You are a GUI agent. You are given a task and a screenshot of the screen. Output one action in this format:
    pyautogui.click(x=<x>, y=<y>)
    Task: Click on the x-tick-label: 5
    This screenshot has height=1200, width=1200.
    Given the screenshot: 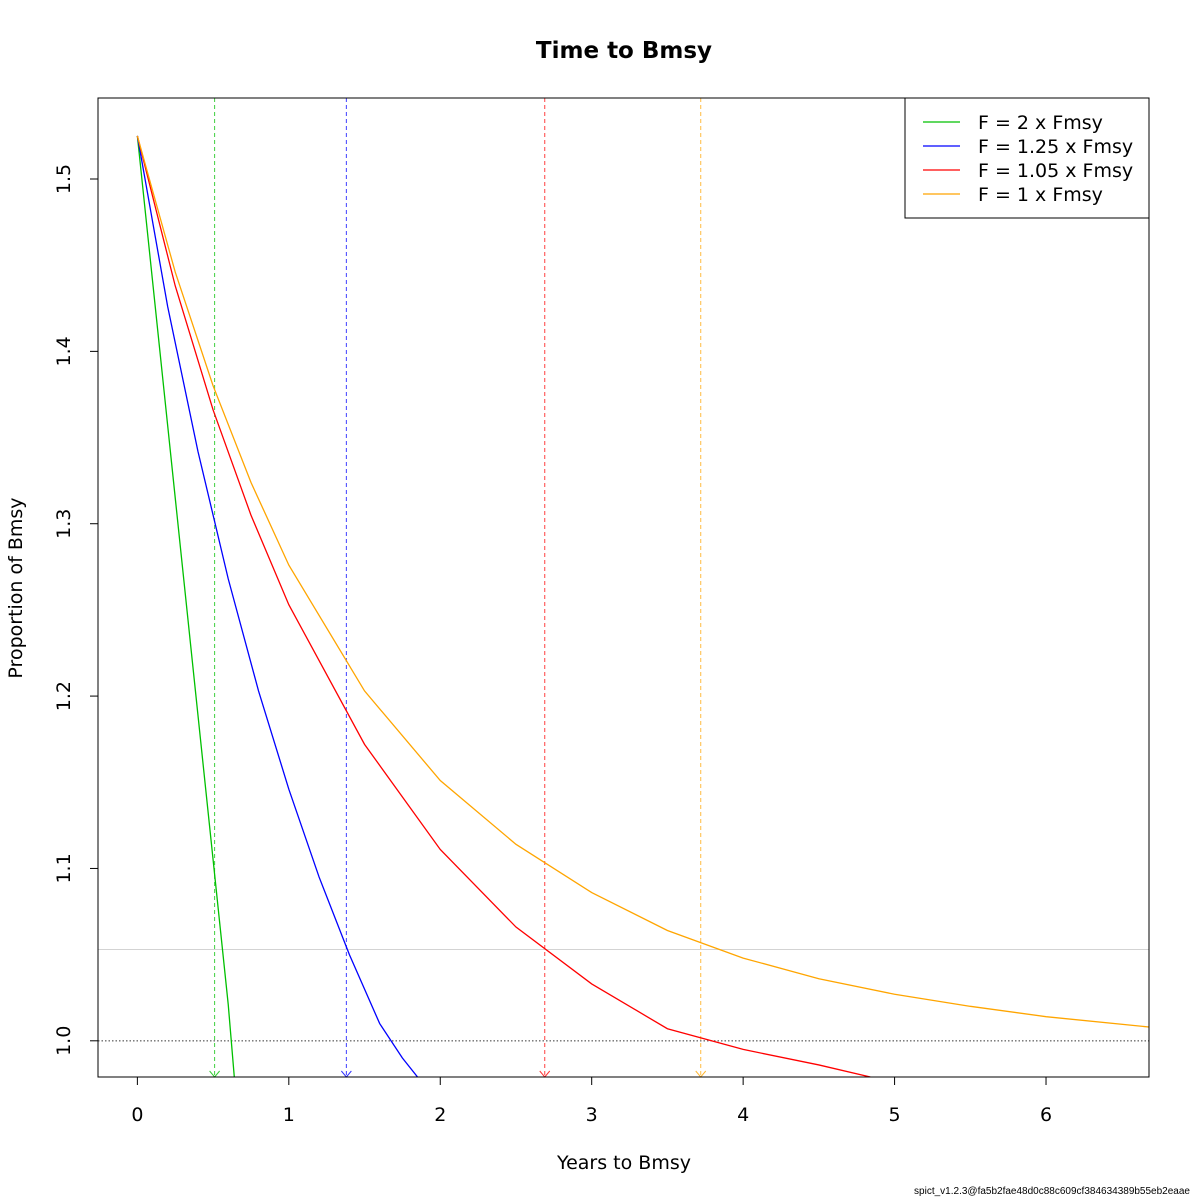 What is the action you would take?
    pyautogui.click(x=895, y=1115)
    